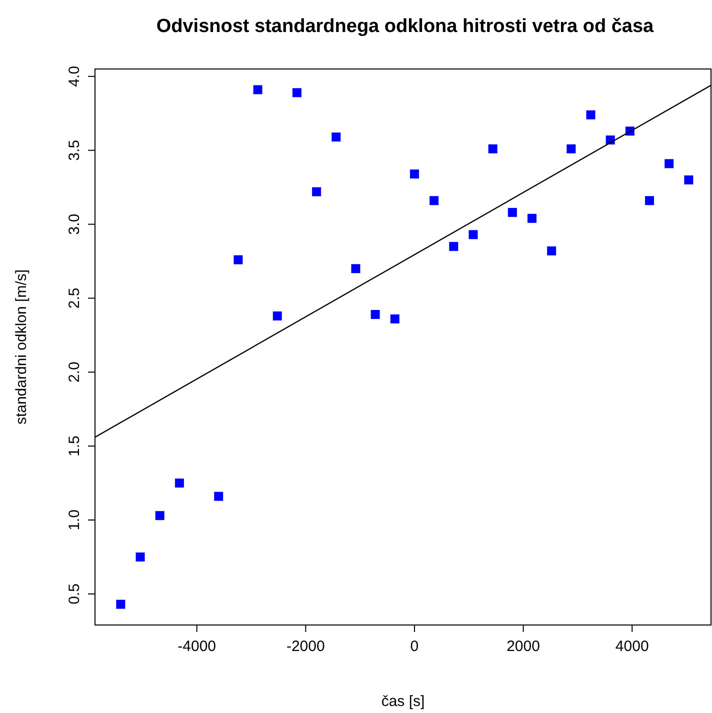  Describe the element at coordinates (403, 701) in the screenshot. I see `x-axis-title: čas [s]` at that location.